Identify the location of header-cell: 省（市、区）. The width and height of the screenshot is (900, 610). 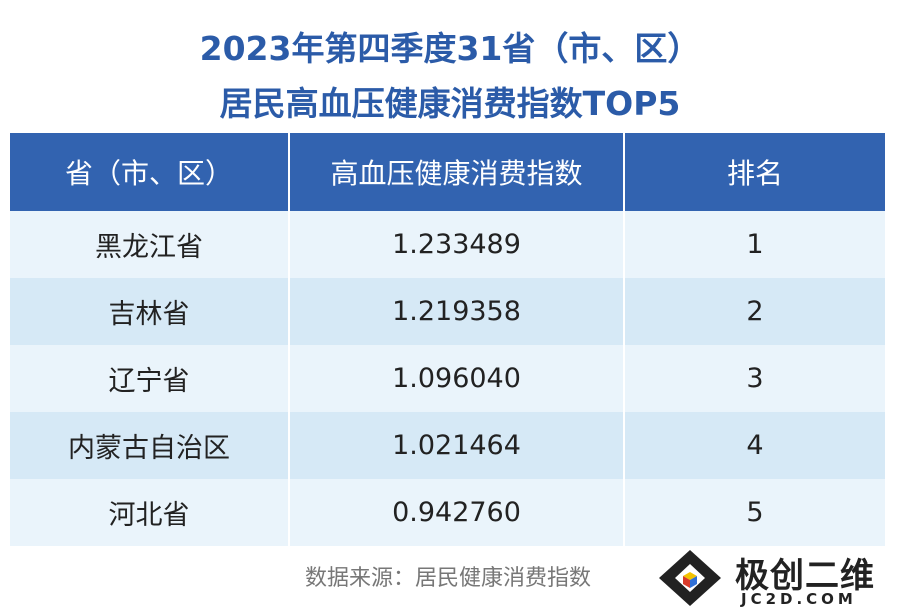
(150, 172).